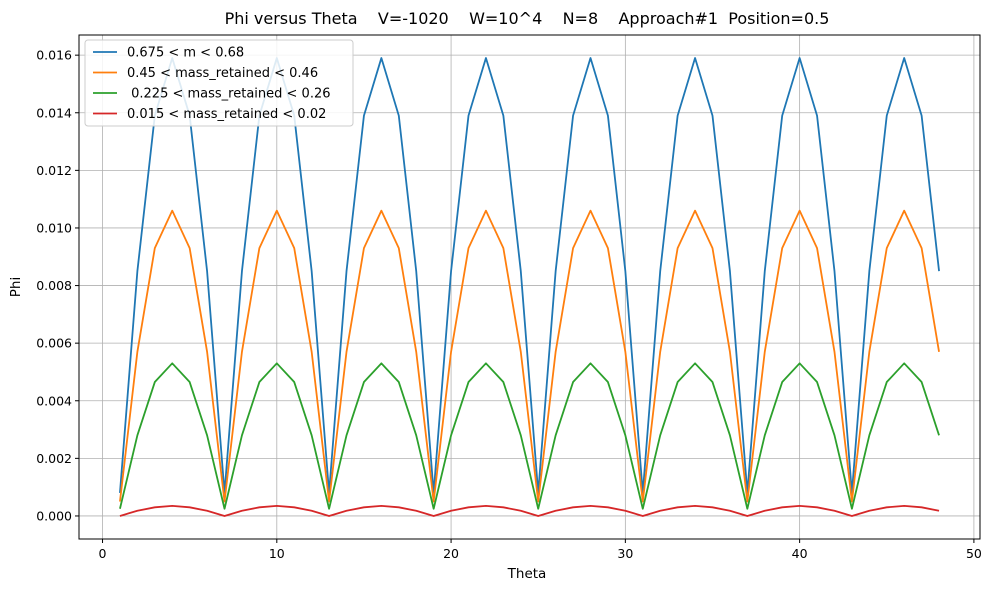 The image size is (989, 590). I want to click on y-tick-label: 0.006, so click(54, 343).